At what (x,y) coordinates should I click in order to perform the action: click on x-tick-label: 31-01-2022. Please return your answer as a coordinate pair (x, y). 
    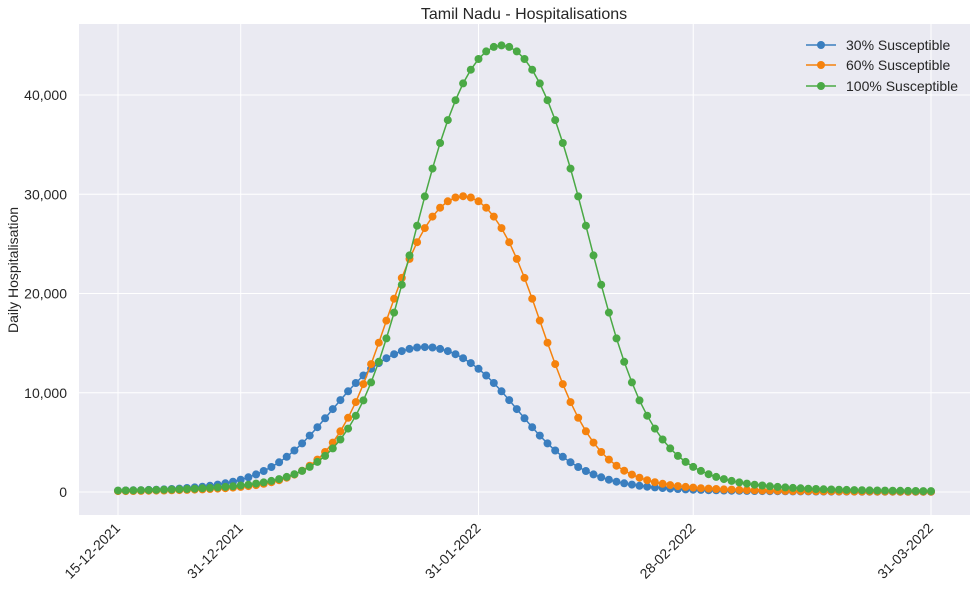
    Looking at the image, I should click on (453, 551).